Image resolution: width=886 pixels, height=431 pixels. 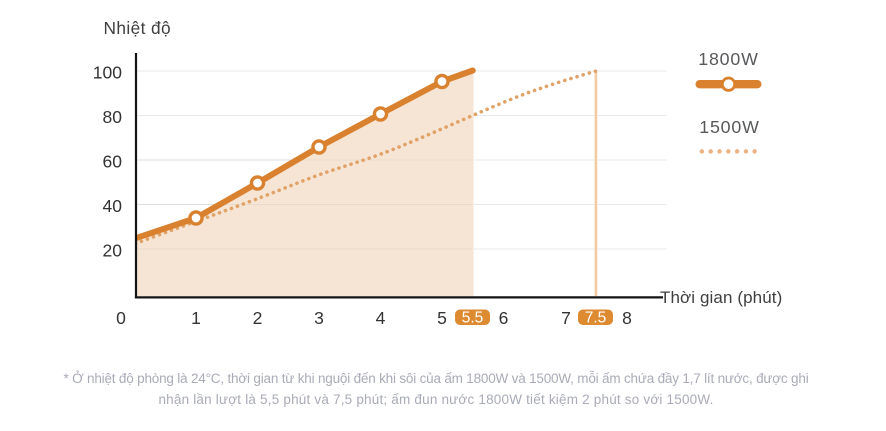 What do you see at coordinates (627, 318) in the screenshot?
I see `svg-text: 8` at bounding box center [627, 318].